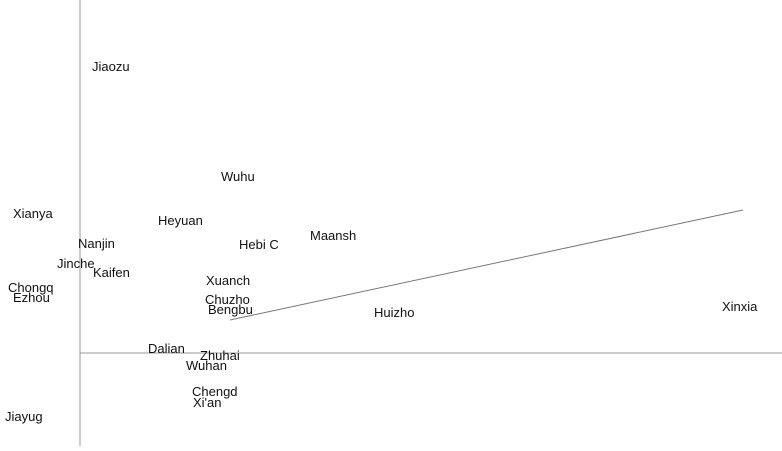 The image size is (782, 451). I want to click on point-label: Chongq, so click(31, 287).